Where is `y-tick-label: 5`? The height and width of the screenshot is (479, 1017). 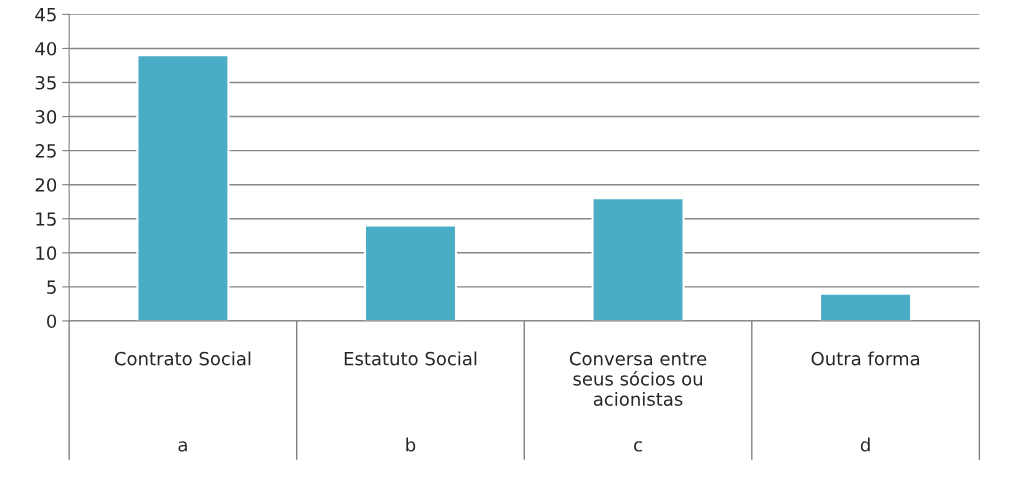
y-tick-label: 5 is located at coordinates (51, 287).